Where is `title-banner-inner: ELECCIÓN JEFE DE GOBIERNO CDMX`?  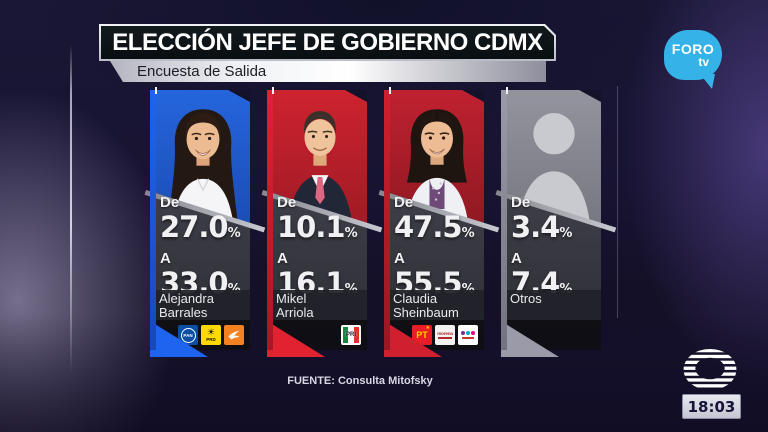
title-banner-inner: ELECCIÓN JEFE DE GOBIERNO CDMX is located at coordinates (327, 42).